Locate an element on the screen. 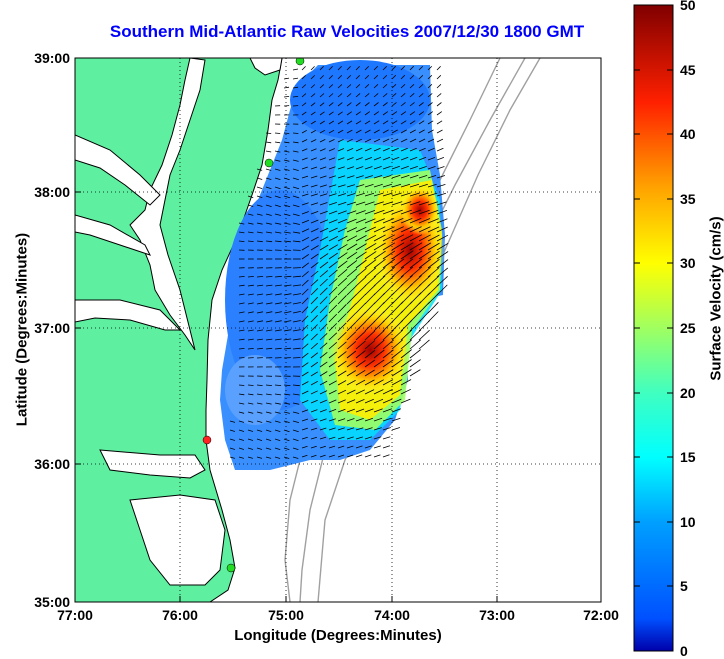 This screenshot has height=659, width=724. colorbar-tick-label: 50 is located at coordinates (688, 6).